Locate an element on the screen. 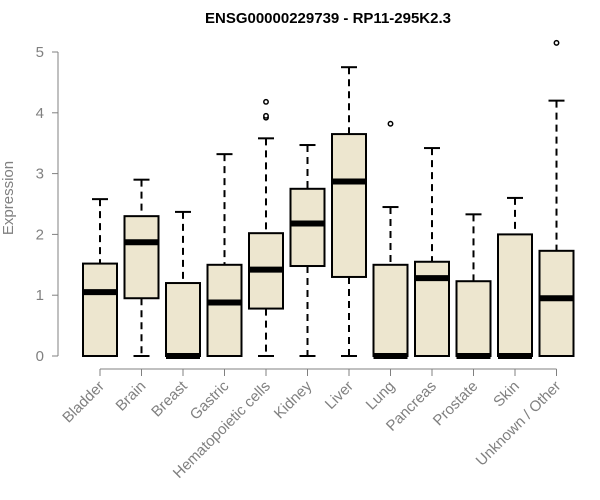 The width and height of the screenshot is (600, 500). x-tick-label: Skin is located at coordinates (506, 394).